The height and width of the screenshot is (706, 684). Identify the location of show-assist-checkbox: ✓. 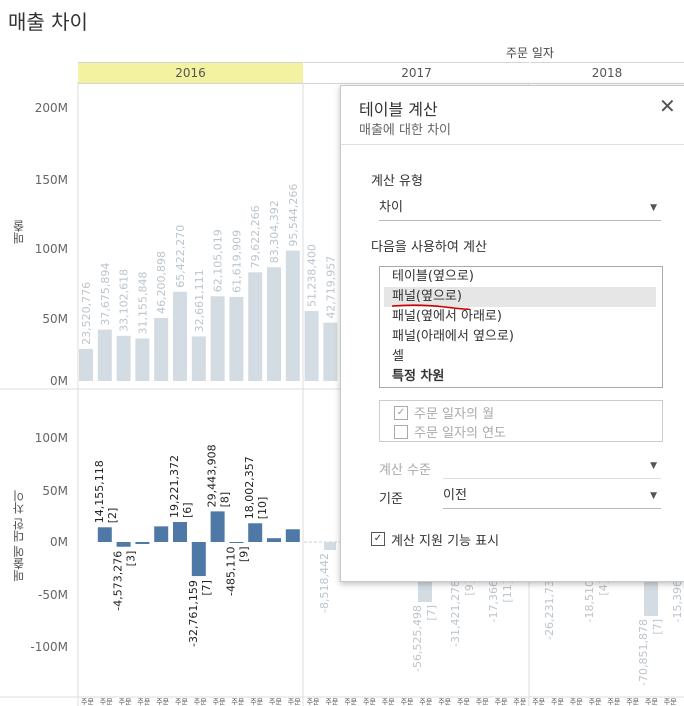
(378, 539).